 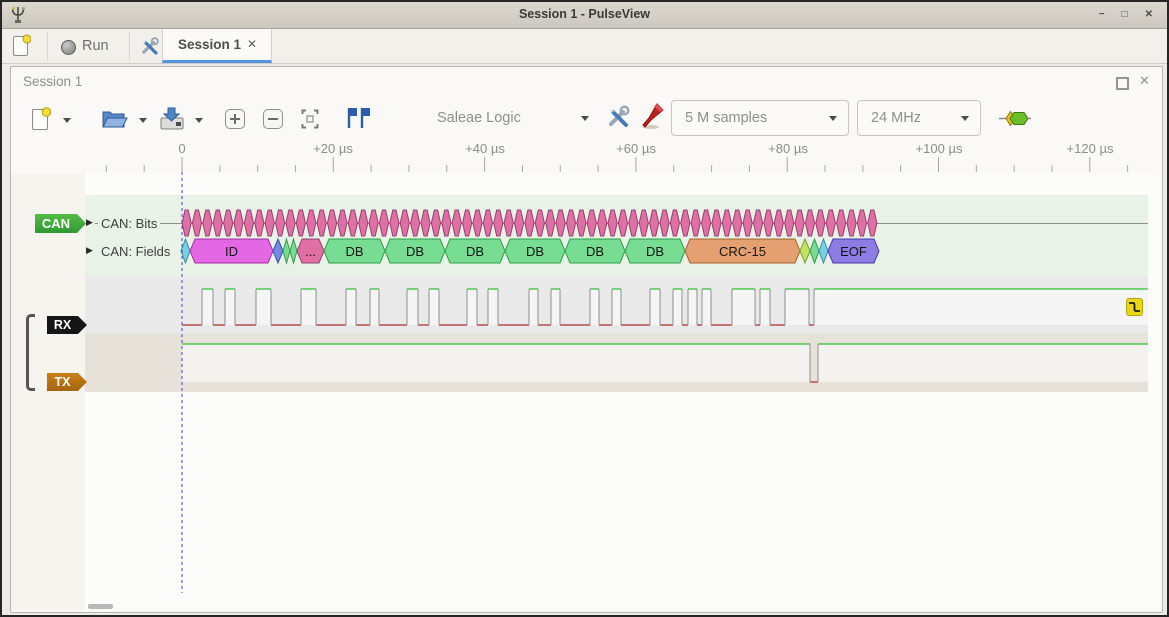 I want to click on trigger-falling-edge-badge, so click(x=1134, y=307).